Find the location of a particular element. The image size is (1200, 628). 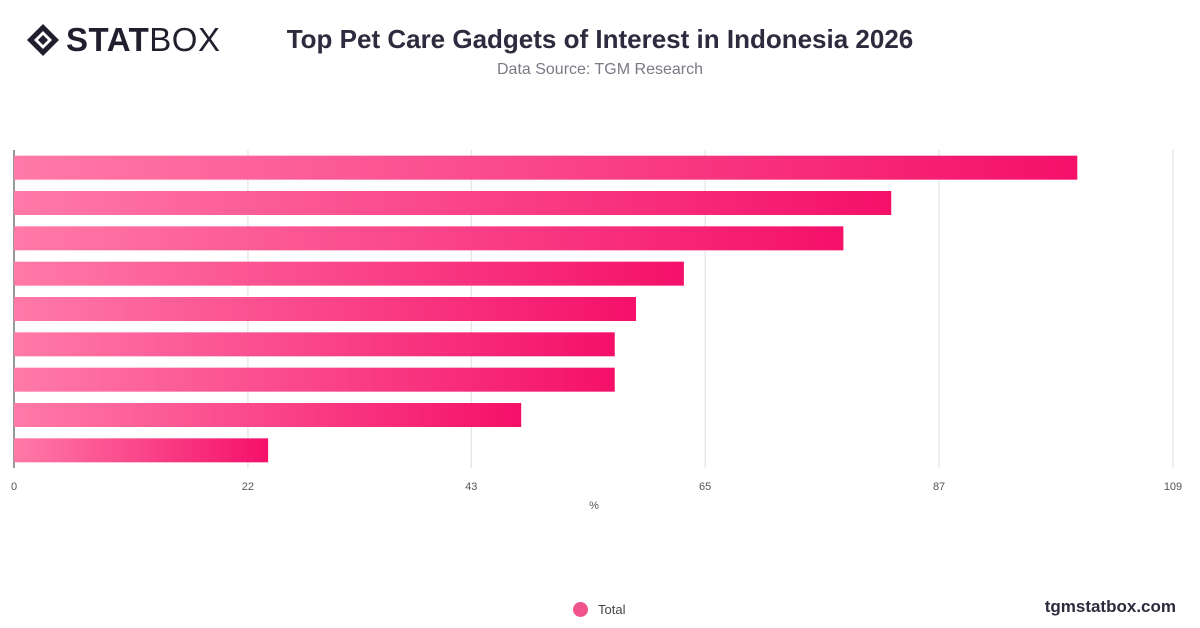

legend: Total is located at coordinates (599, 609).